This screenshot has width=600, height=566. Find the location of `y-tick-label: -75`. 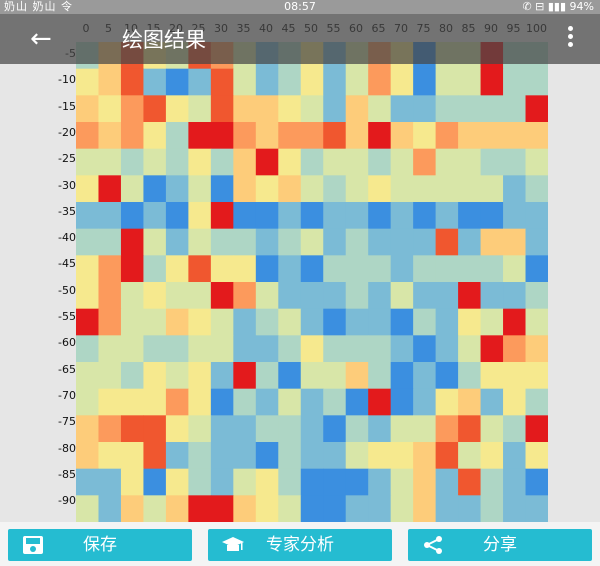

y-tick-label: -75 is located at coordinates (67, 422).